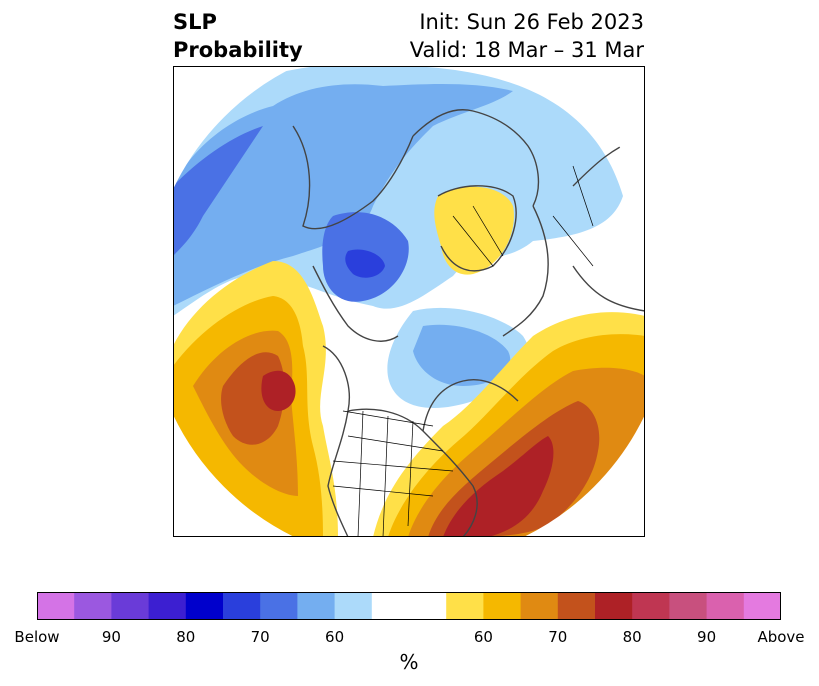  I want to click on below-90-core, so click(365, 263).